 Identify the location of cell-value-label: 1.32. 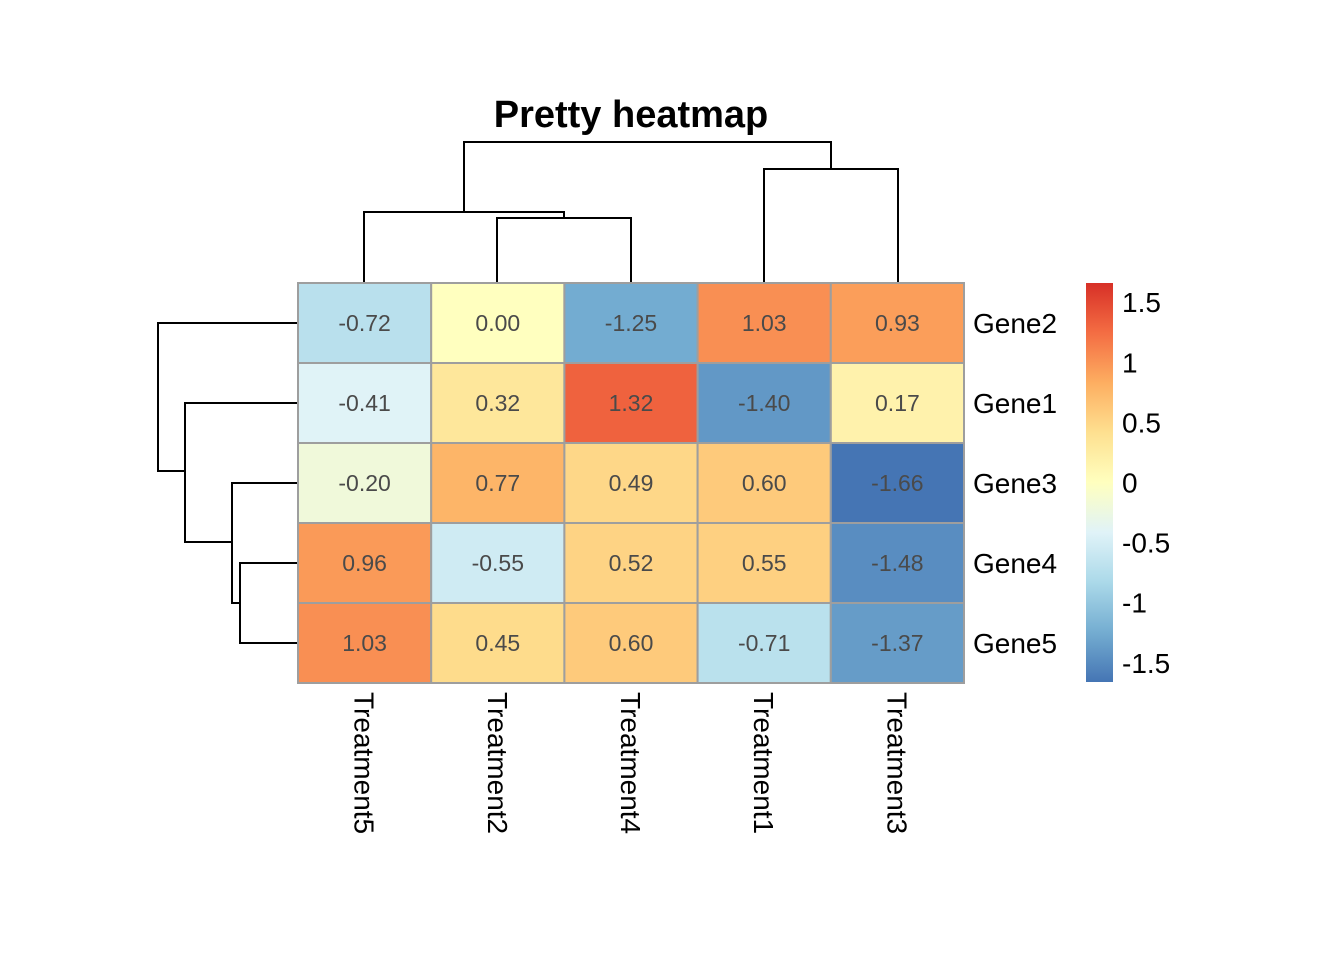
(631, 403).